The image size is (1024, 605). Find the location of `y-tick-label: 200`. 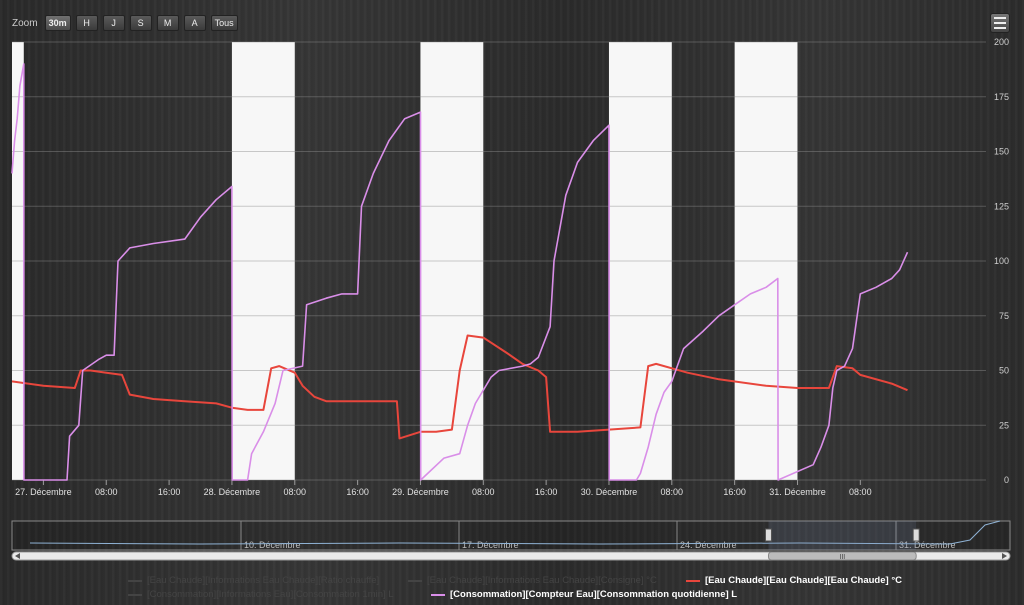

y-tick-label: 200 is located at coordinates (1001, 42).